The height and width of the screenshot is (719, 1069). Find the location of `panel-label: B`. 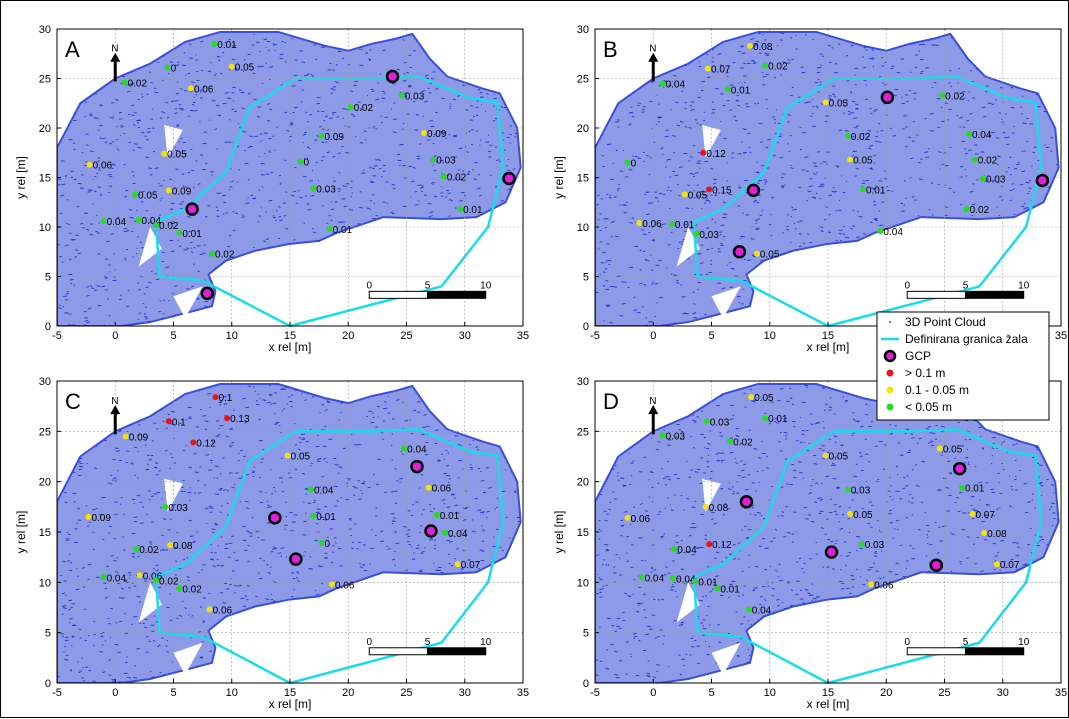

panel-label: B is located at coordinates (610, 49).